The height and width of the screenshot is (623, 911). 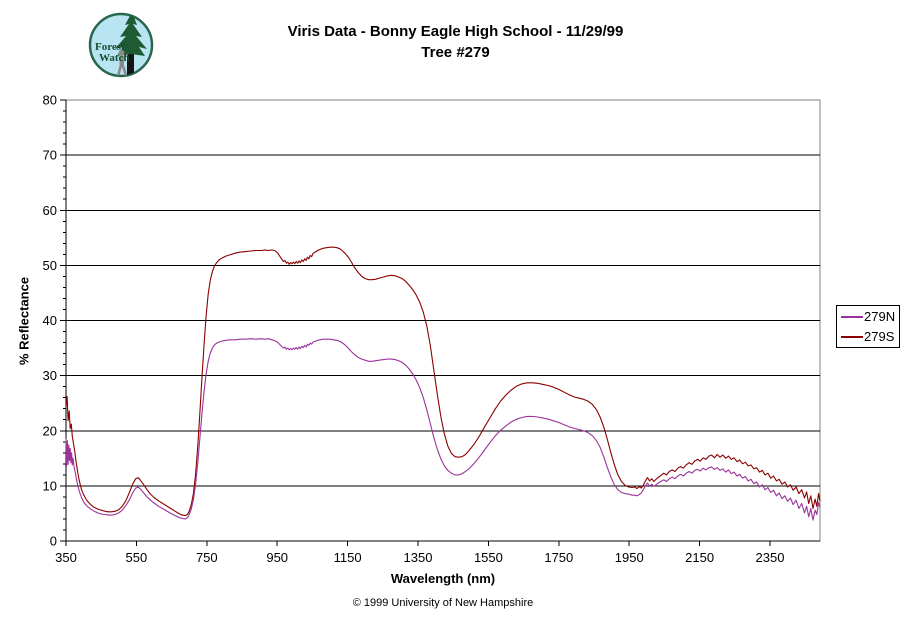 What do you see at coordinates (50, 320) in the screenshot?
I see `y-tick-label-40: 40` at bounding box center [50, 320].